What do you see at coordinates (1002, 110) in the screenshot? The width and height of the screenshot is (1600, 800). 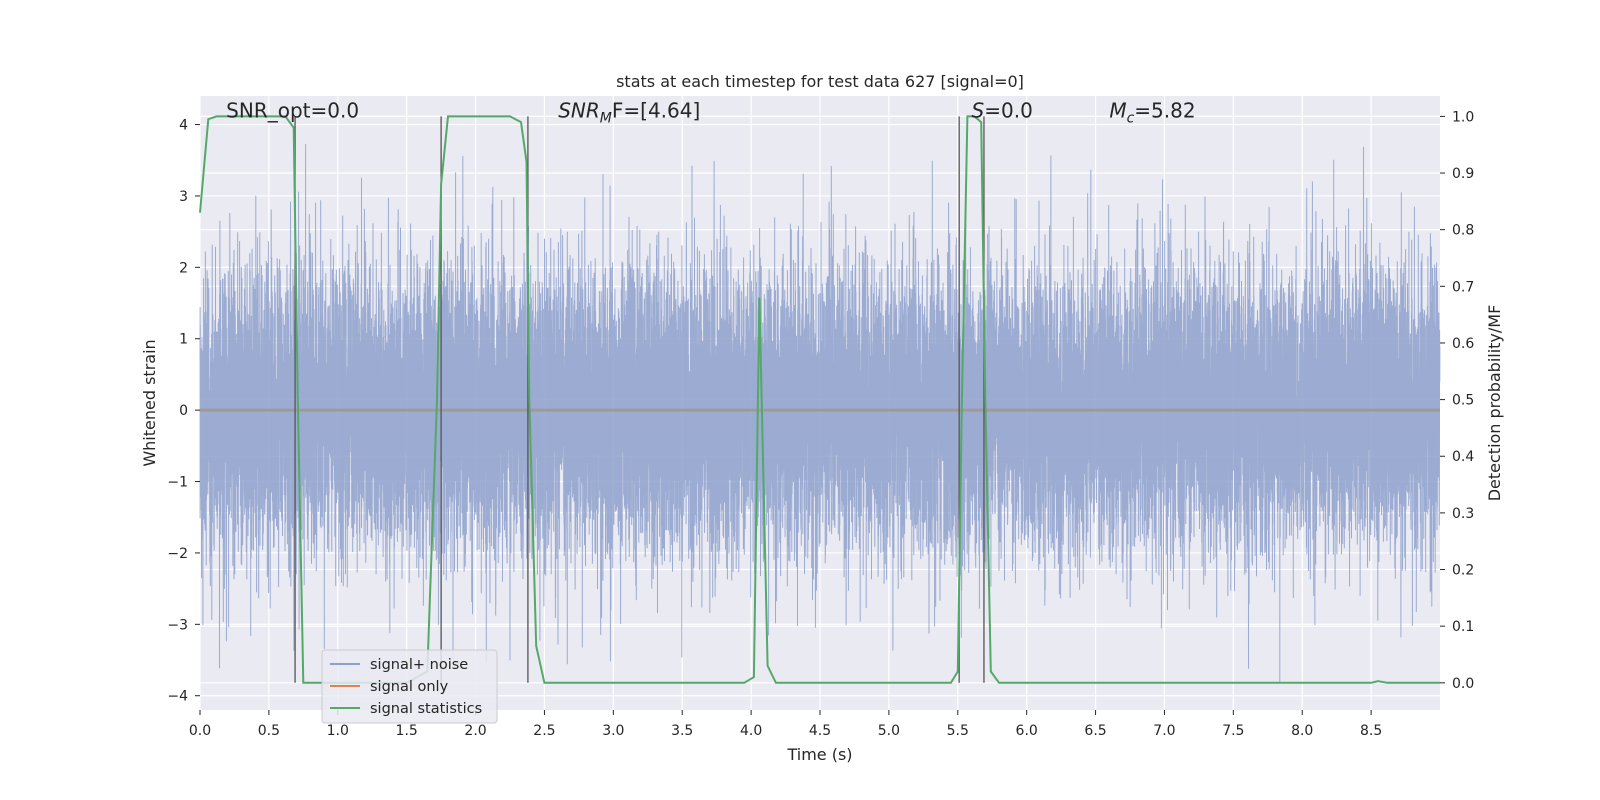 I see `annotation-text: S=0.0` at bounding box center [1002, 110].